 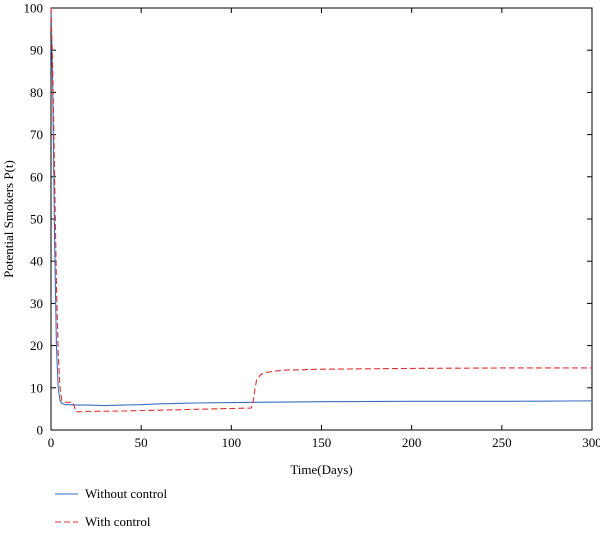 I want to click on y-tick-label: 40, so click(x=36, y=261).